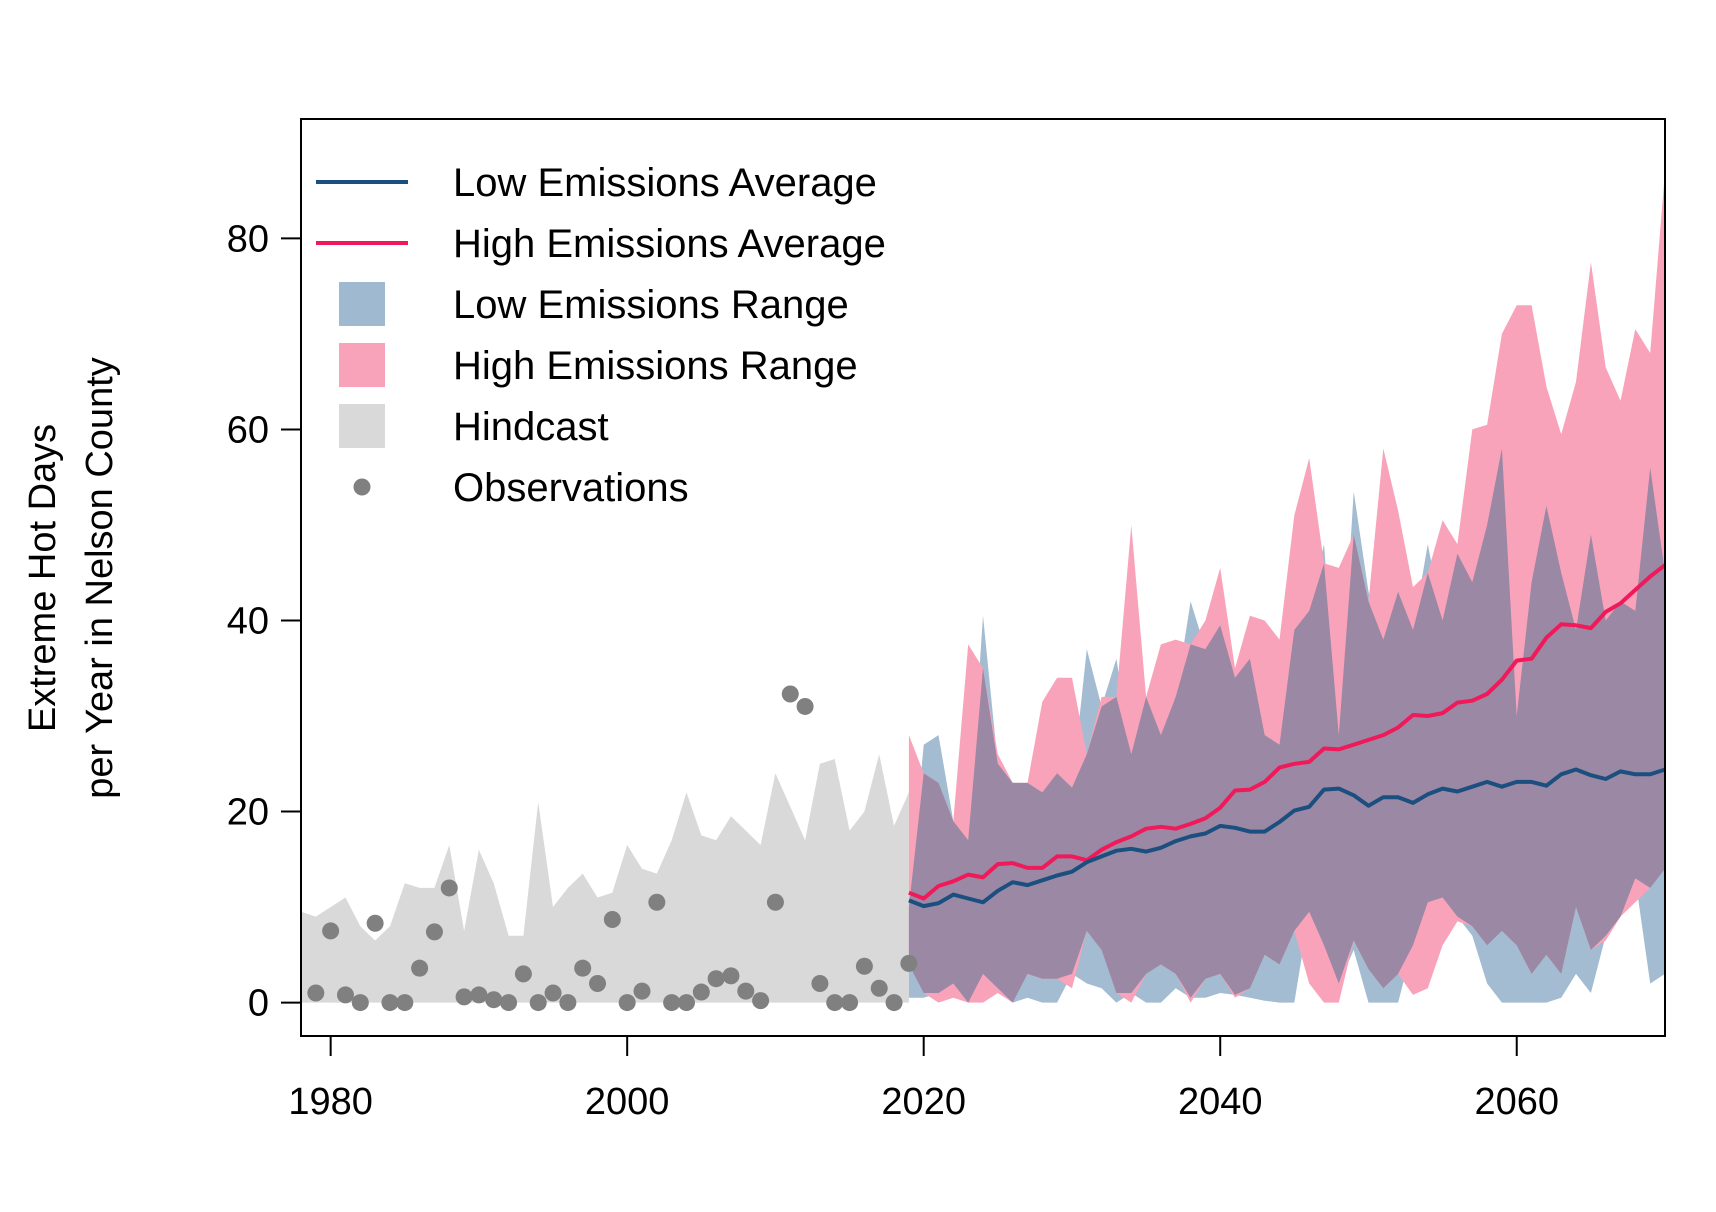 This screenshot has width=1716, height=1212. I want to click on legend-item-low_range: Low Emissions Range, so click(594, 304).